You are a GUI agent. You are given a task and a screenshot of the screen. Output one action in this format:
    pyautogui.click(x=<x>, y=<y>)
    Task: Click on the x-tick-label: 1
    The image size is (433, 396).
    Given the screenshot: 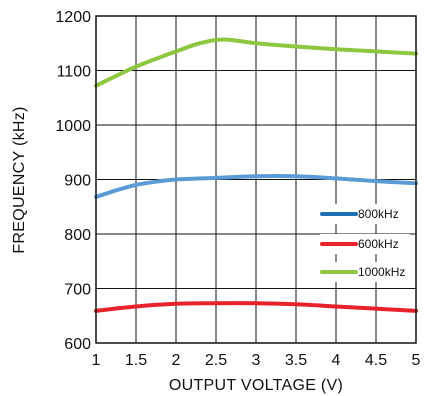 What is the action you would take?
    pyautogui.click(x=96, y=360)
    